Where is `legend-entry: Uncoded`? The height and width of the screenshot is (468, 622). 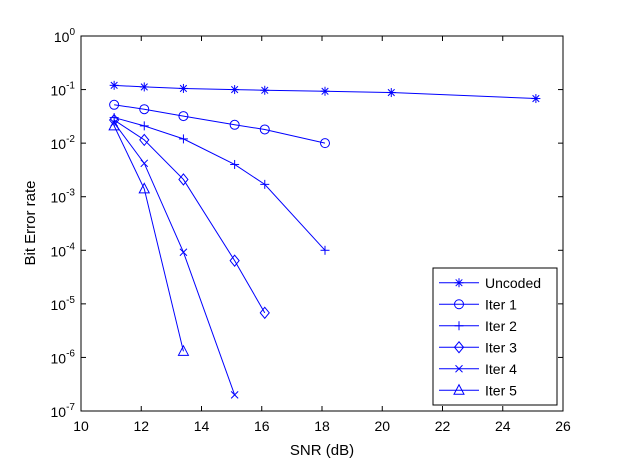
legend-entry: Uncoded is located at coordinates (490, 283).